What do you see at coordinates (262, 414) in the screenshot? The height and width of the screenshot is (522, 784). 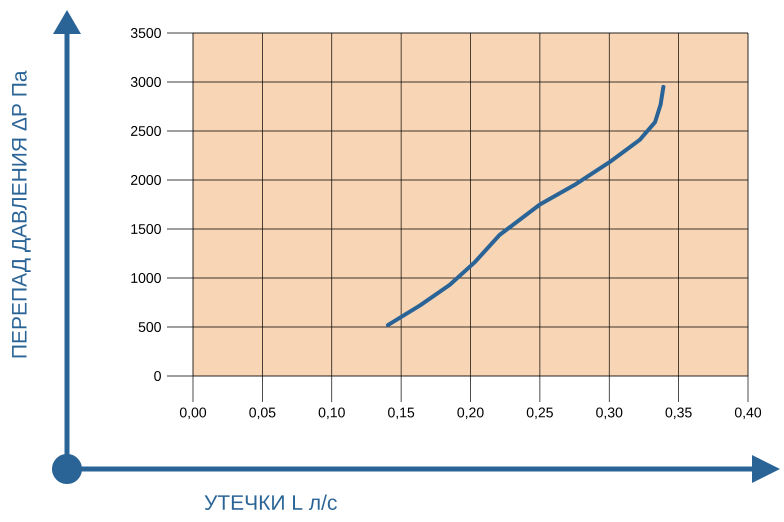 I see `x-tick-label: 0,05` at bounding box center [262, 414].